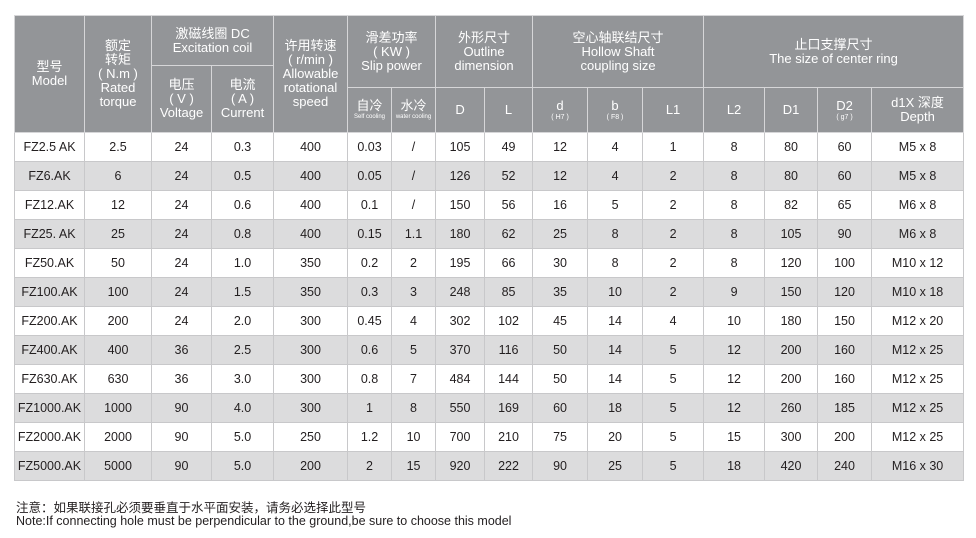 This screenshot has width=976, height=538. What do you see at coordinates (460, 292) in the screenshot?
I see `table-cell: 248` at bounding box center [460, 292].